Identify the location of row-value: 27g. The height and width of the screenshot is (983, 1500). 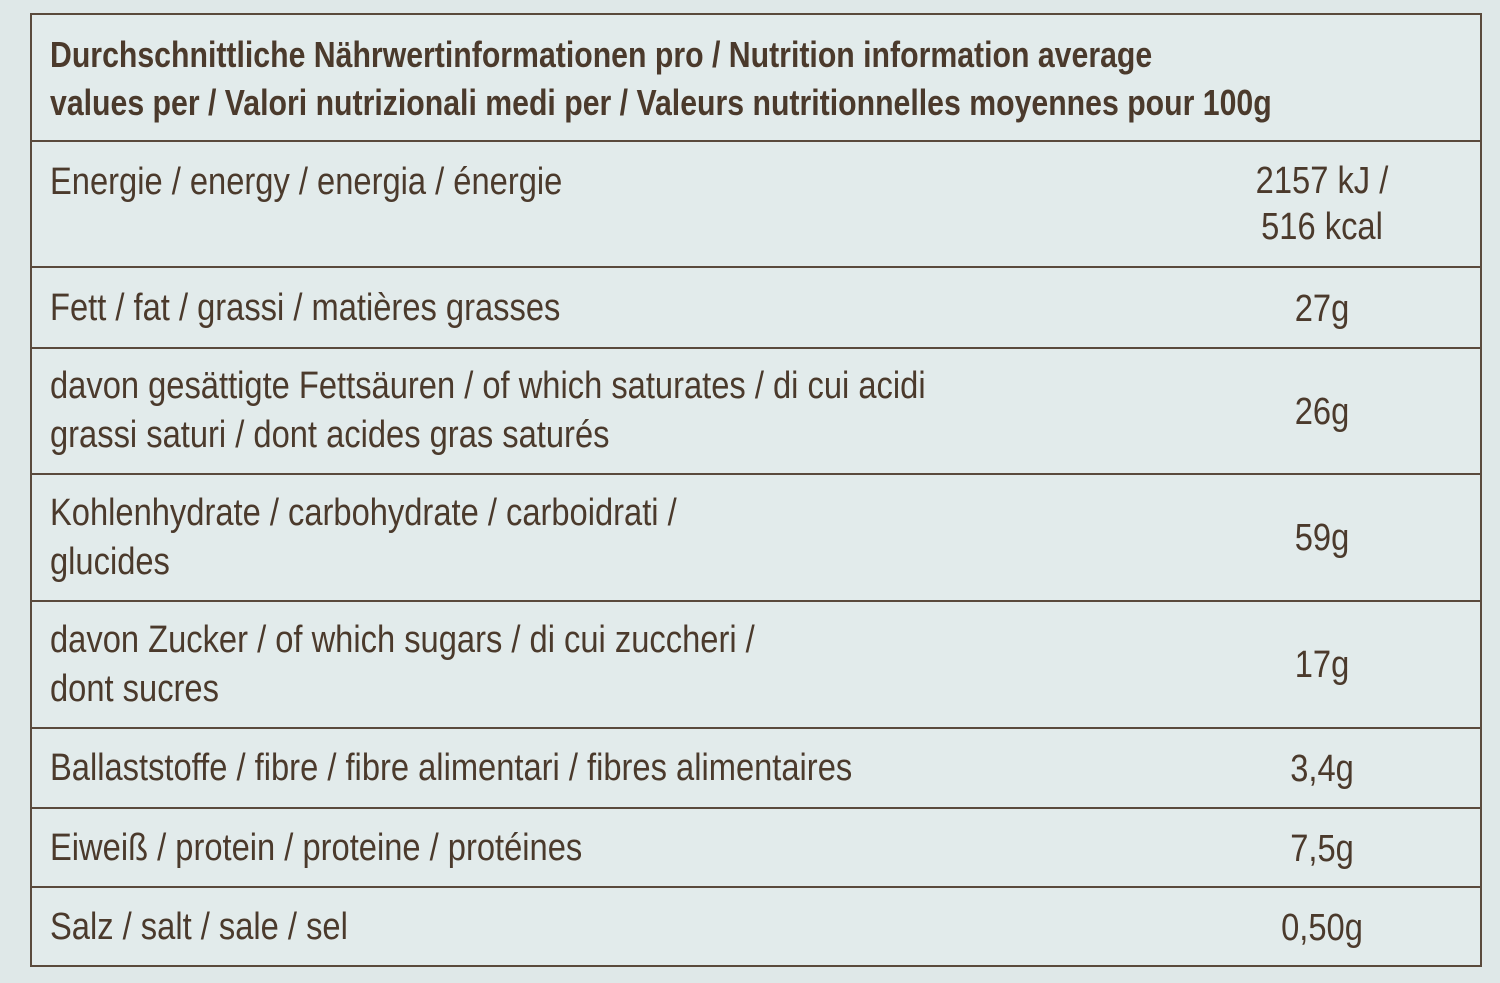
(1322, 309).